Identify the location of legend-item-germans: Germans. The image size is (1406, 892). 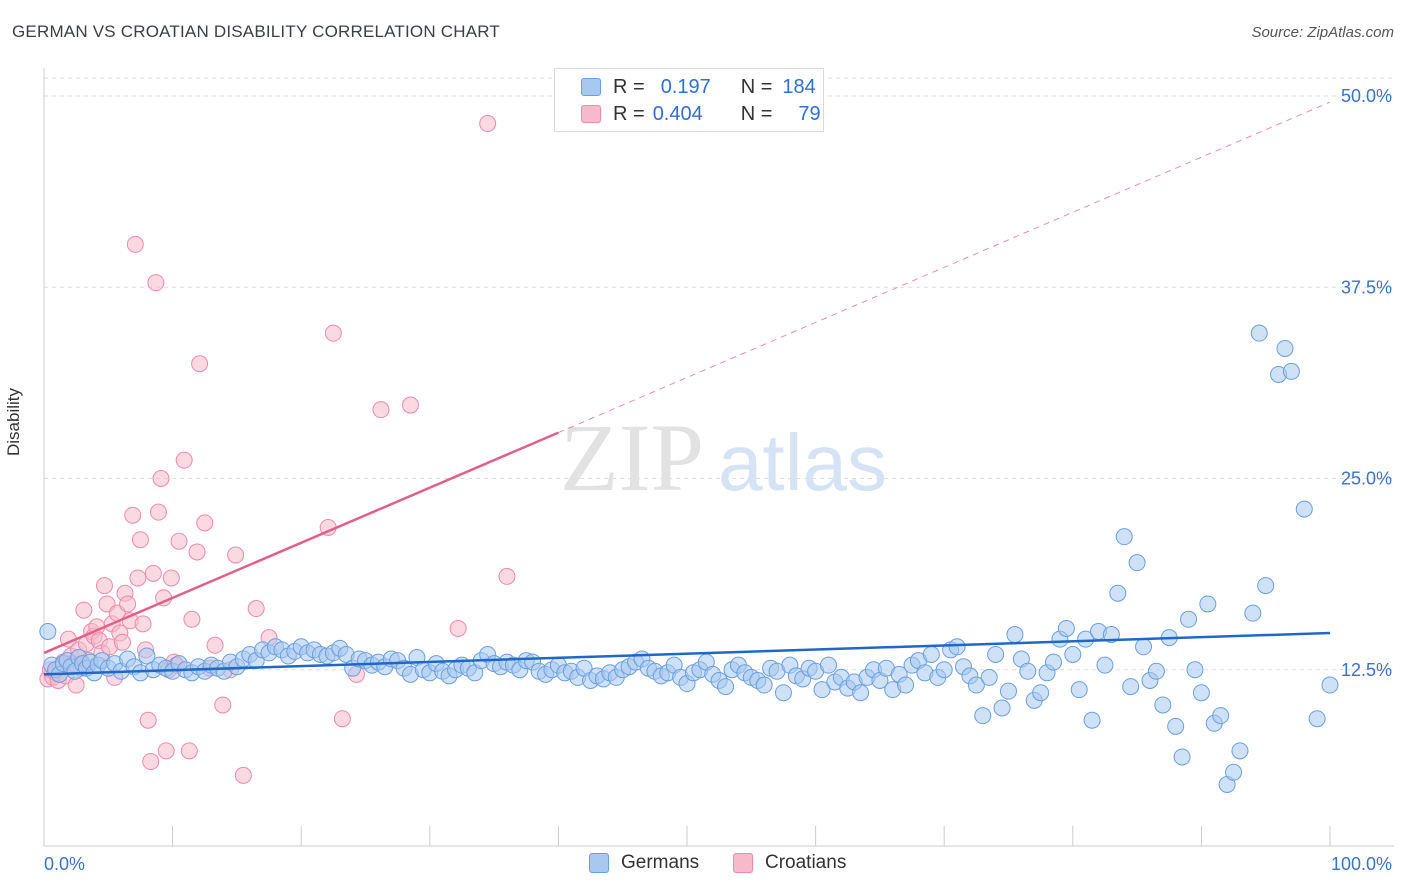
(644, 863).